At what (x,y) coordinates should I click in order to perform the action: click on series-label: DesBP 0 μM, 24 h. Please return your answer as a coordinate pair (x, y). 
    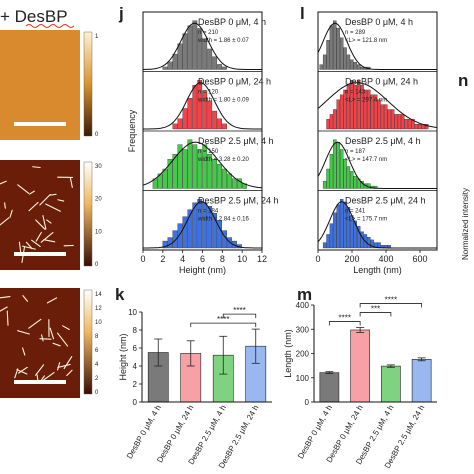
    Looking at the image, I should click on (234, 82).